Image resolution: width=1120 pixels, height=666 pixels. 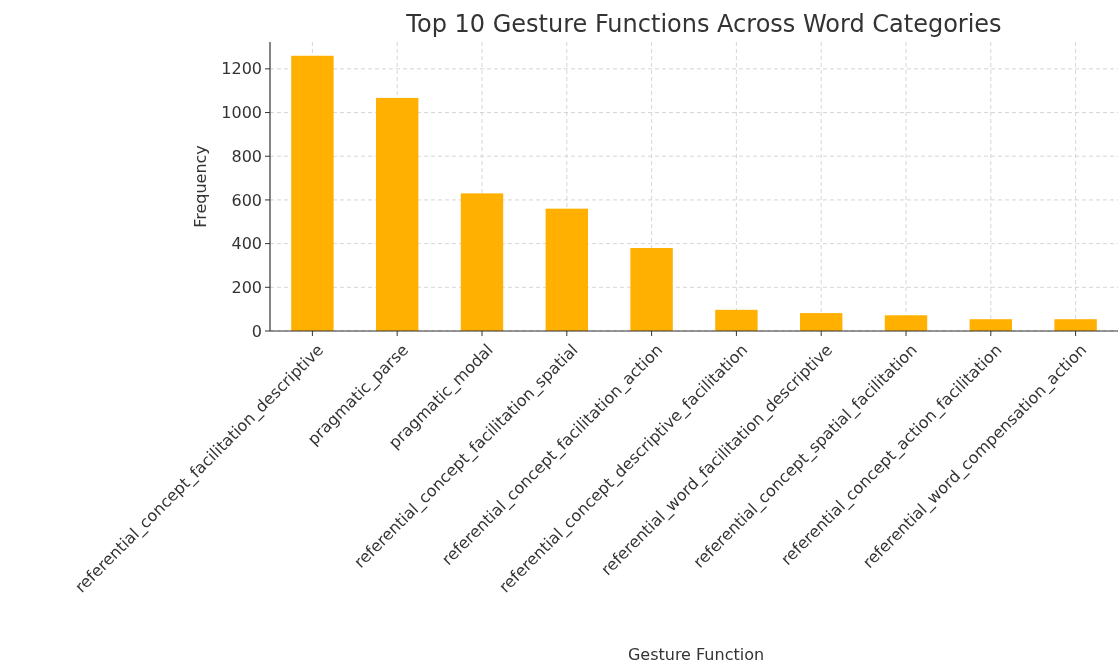 I want to click on y-tick-label: 400, so click(x=246, y=244).